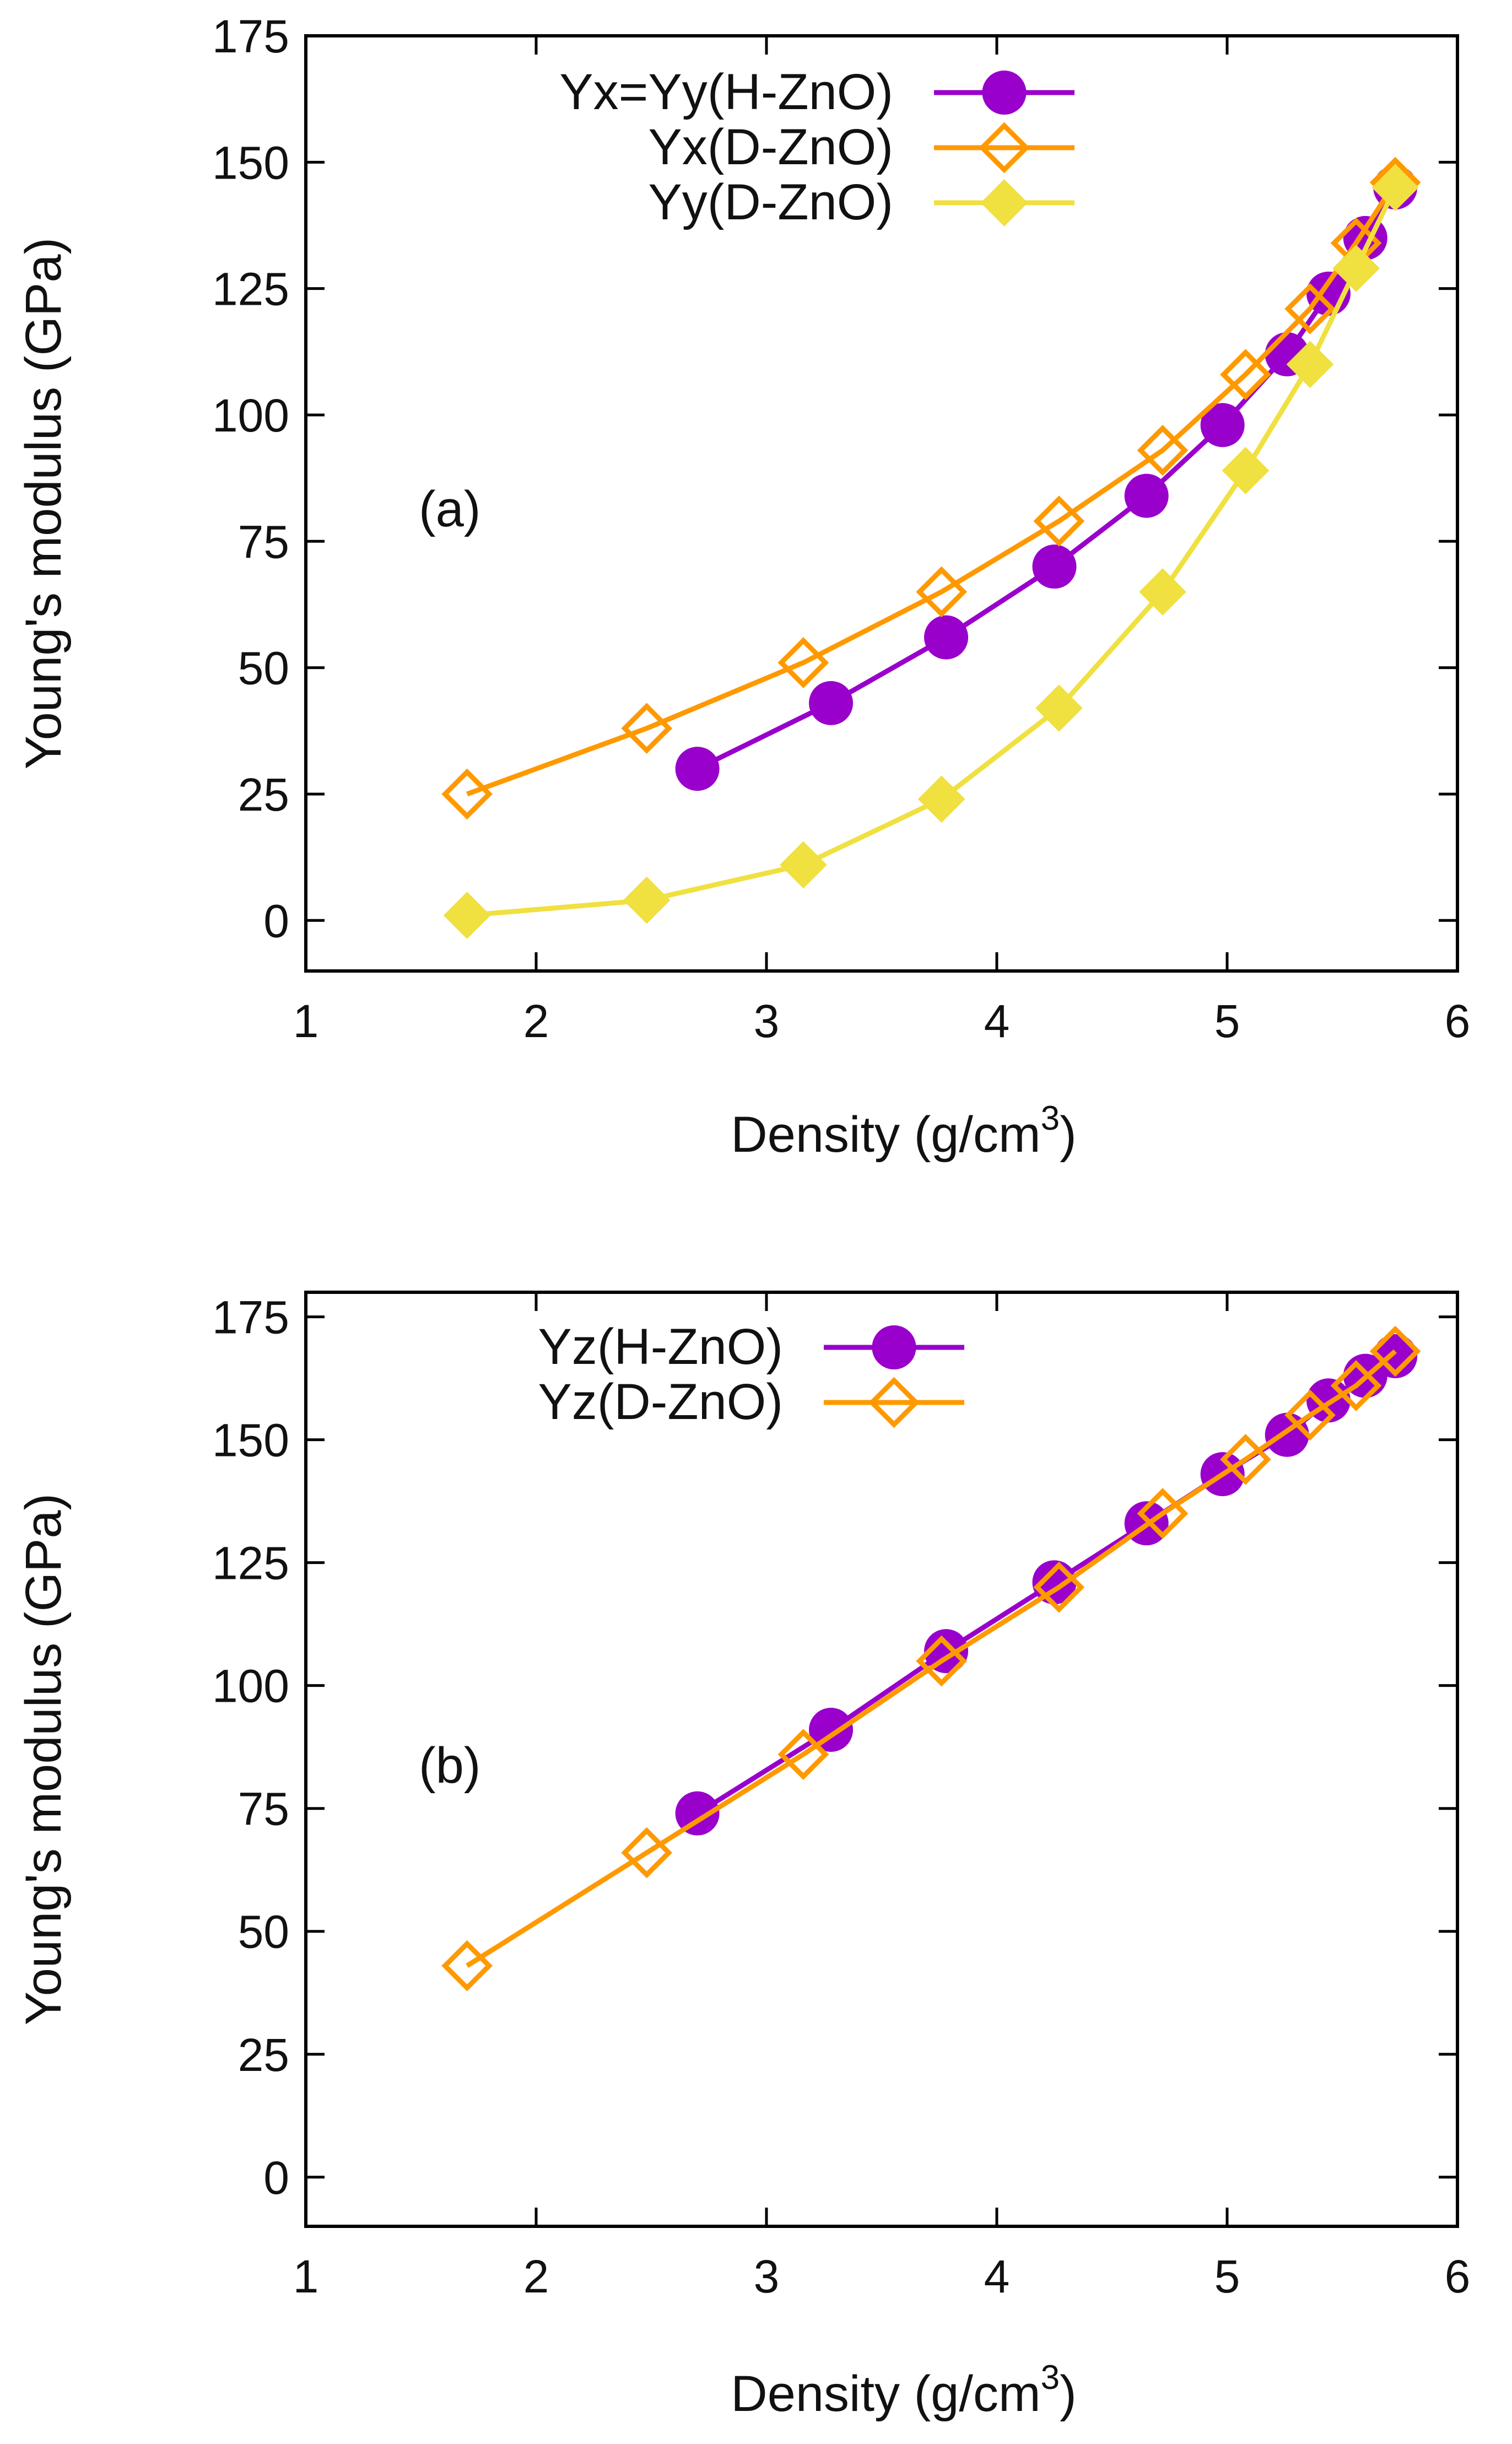 This screenshot has width=1512, height=2444. I want to click on panel-0-x-axis-label: Density (g/cm3), so click(903, 1131).